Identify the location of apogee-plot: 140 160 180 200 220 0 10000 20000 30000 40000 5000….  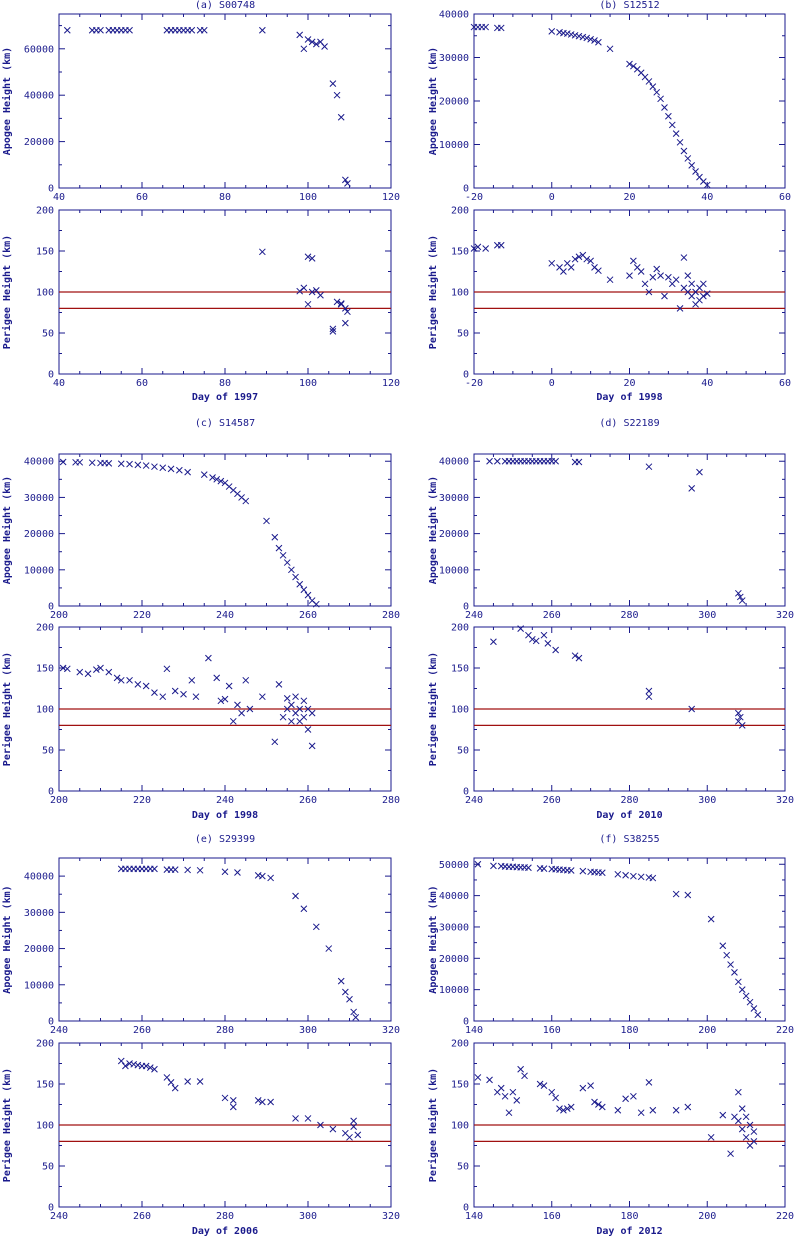
(610, 946).